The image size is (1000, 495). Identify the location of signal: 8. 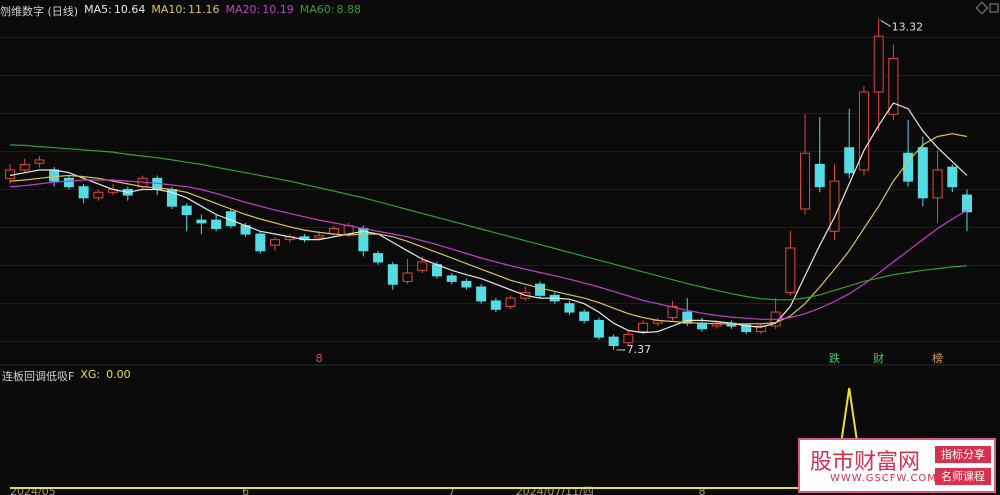
(319, 358).